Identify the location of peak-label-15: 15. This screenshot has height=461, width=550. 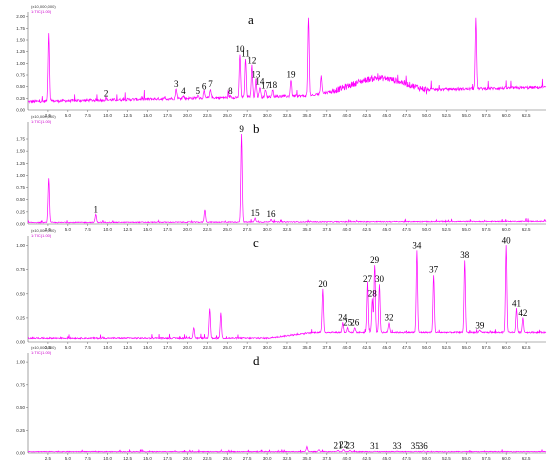
(256, 213).